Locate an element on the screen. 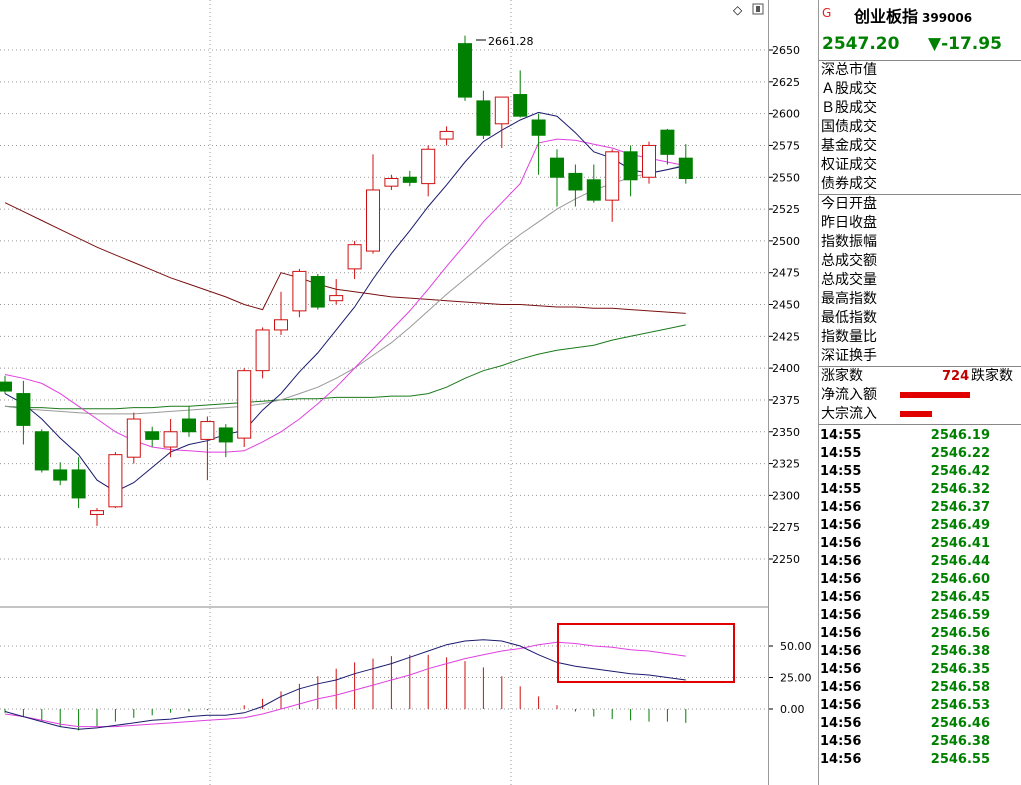  dea-line is located at coordinates (345, 684).